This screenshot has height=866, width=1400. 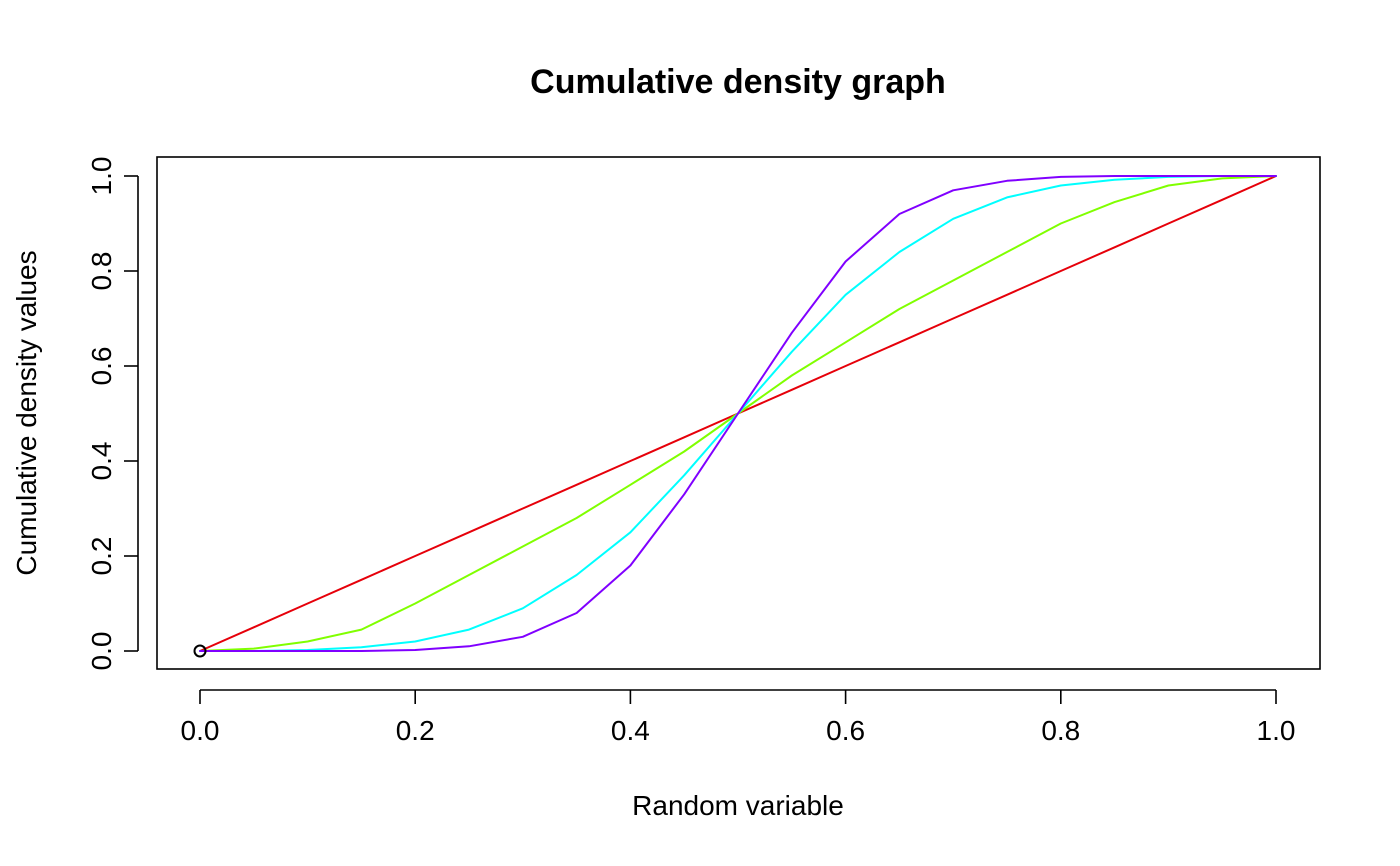 I want to click on x-tick-label-3: 0.6, so click(x=845, y=730).